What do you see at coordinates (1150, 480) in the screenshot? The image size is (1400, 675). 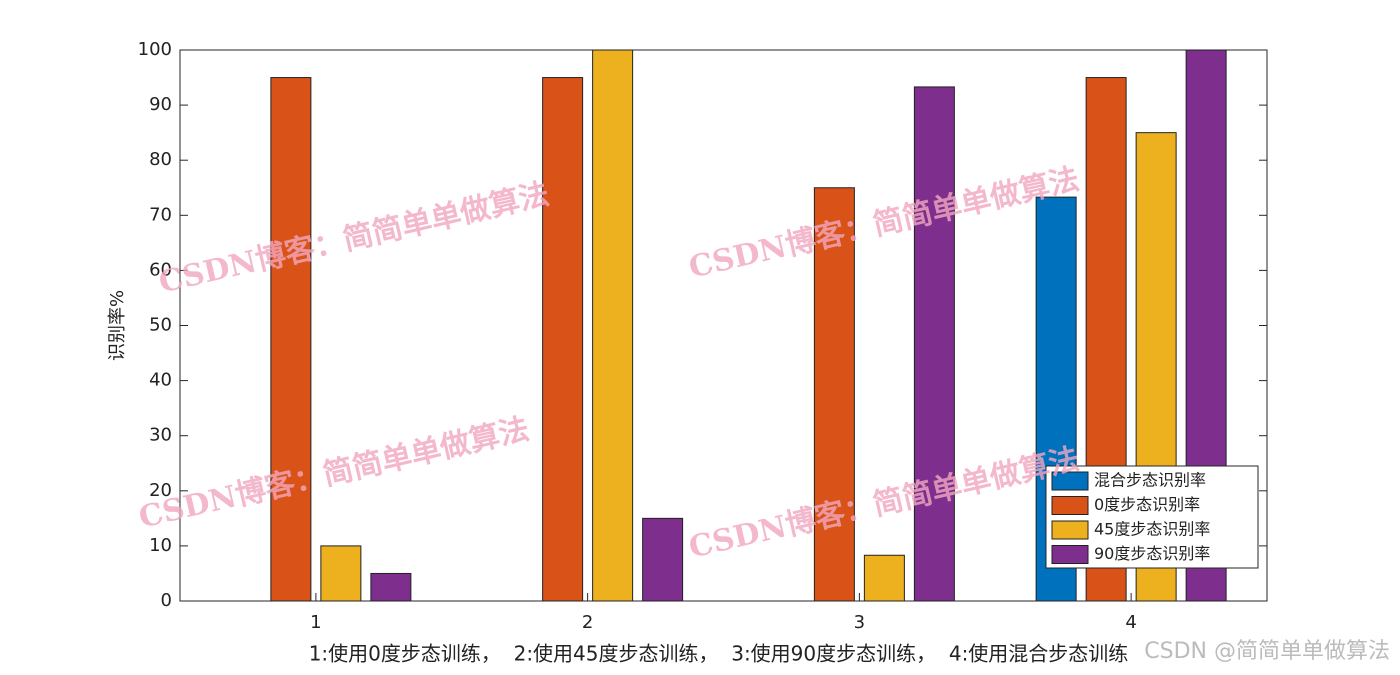 I see `legend-label: 混合步态识别率` at bounding box center [1150, 480].